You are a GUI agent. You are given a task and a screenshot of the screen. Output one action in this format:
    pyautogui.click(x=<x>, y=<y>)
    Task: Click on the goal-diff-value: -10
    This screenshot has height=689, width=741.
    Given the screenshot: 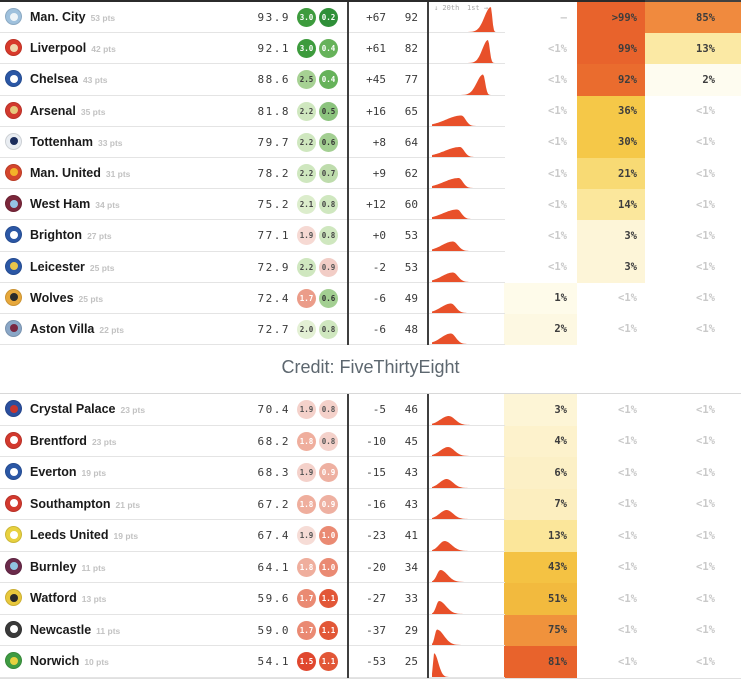 What is the action you would take?
    pyautogui.click(x=376, y=441)
    